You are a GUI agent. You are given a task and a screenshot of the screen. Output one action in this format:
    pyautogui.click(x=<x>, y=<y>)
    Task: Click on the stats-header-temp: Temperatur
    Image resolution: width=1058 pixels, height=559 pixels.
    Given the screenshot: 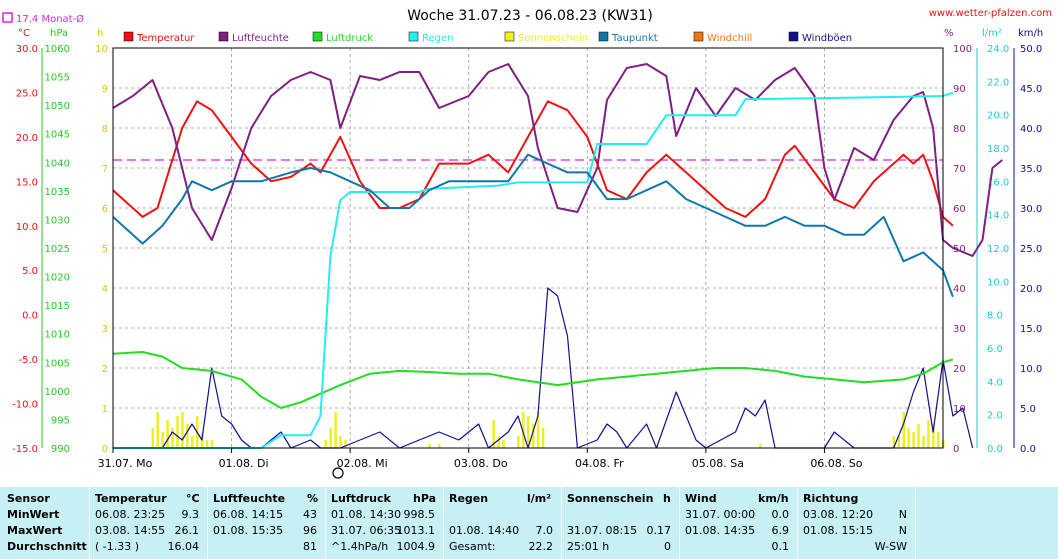 What is the action you would take?
    pyautogui.click(x=131, y=498)
    